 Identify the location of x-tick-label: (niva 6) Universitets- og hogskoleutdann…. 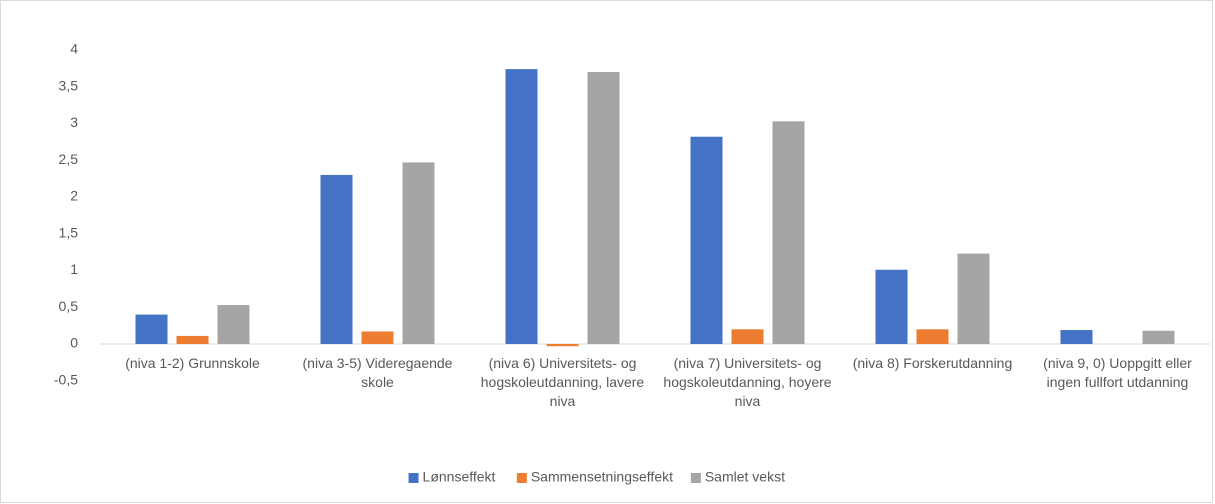
(562, 382).